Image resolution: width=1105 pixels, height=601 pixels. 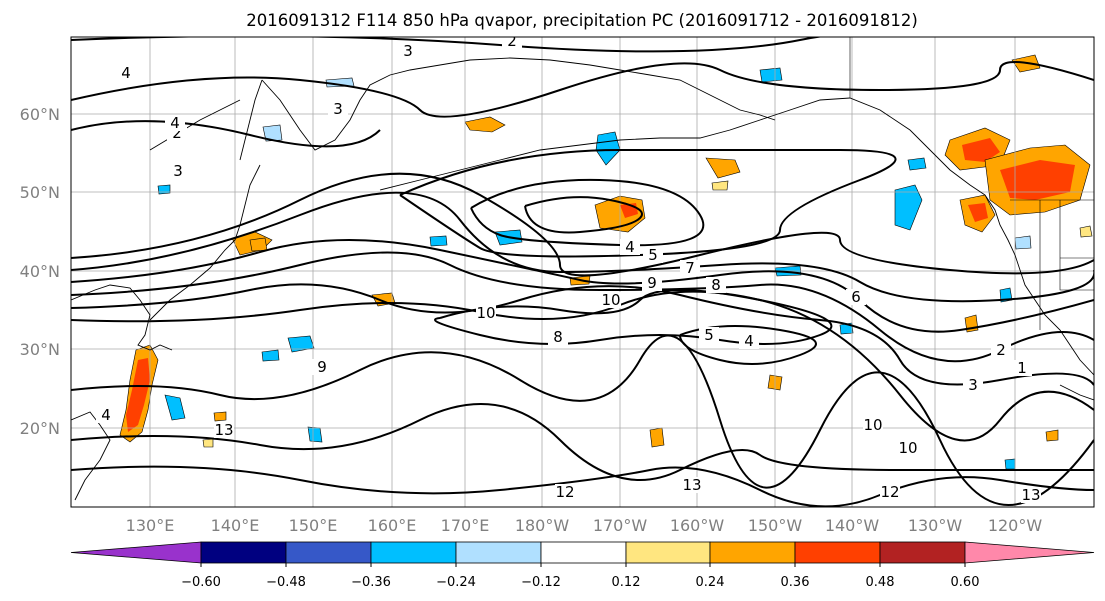 What do you see at coordinates (541, 582) in the screenshot?
I see `colorbar-tick-label: −0.12` at bounding box center [541, 582].